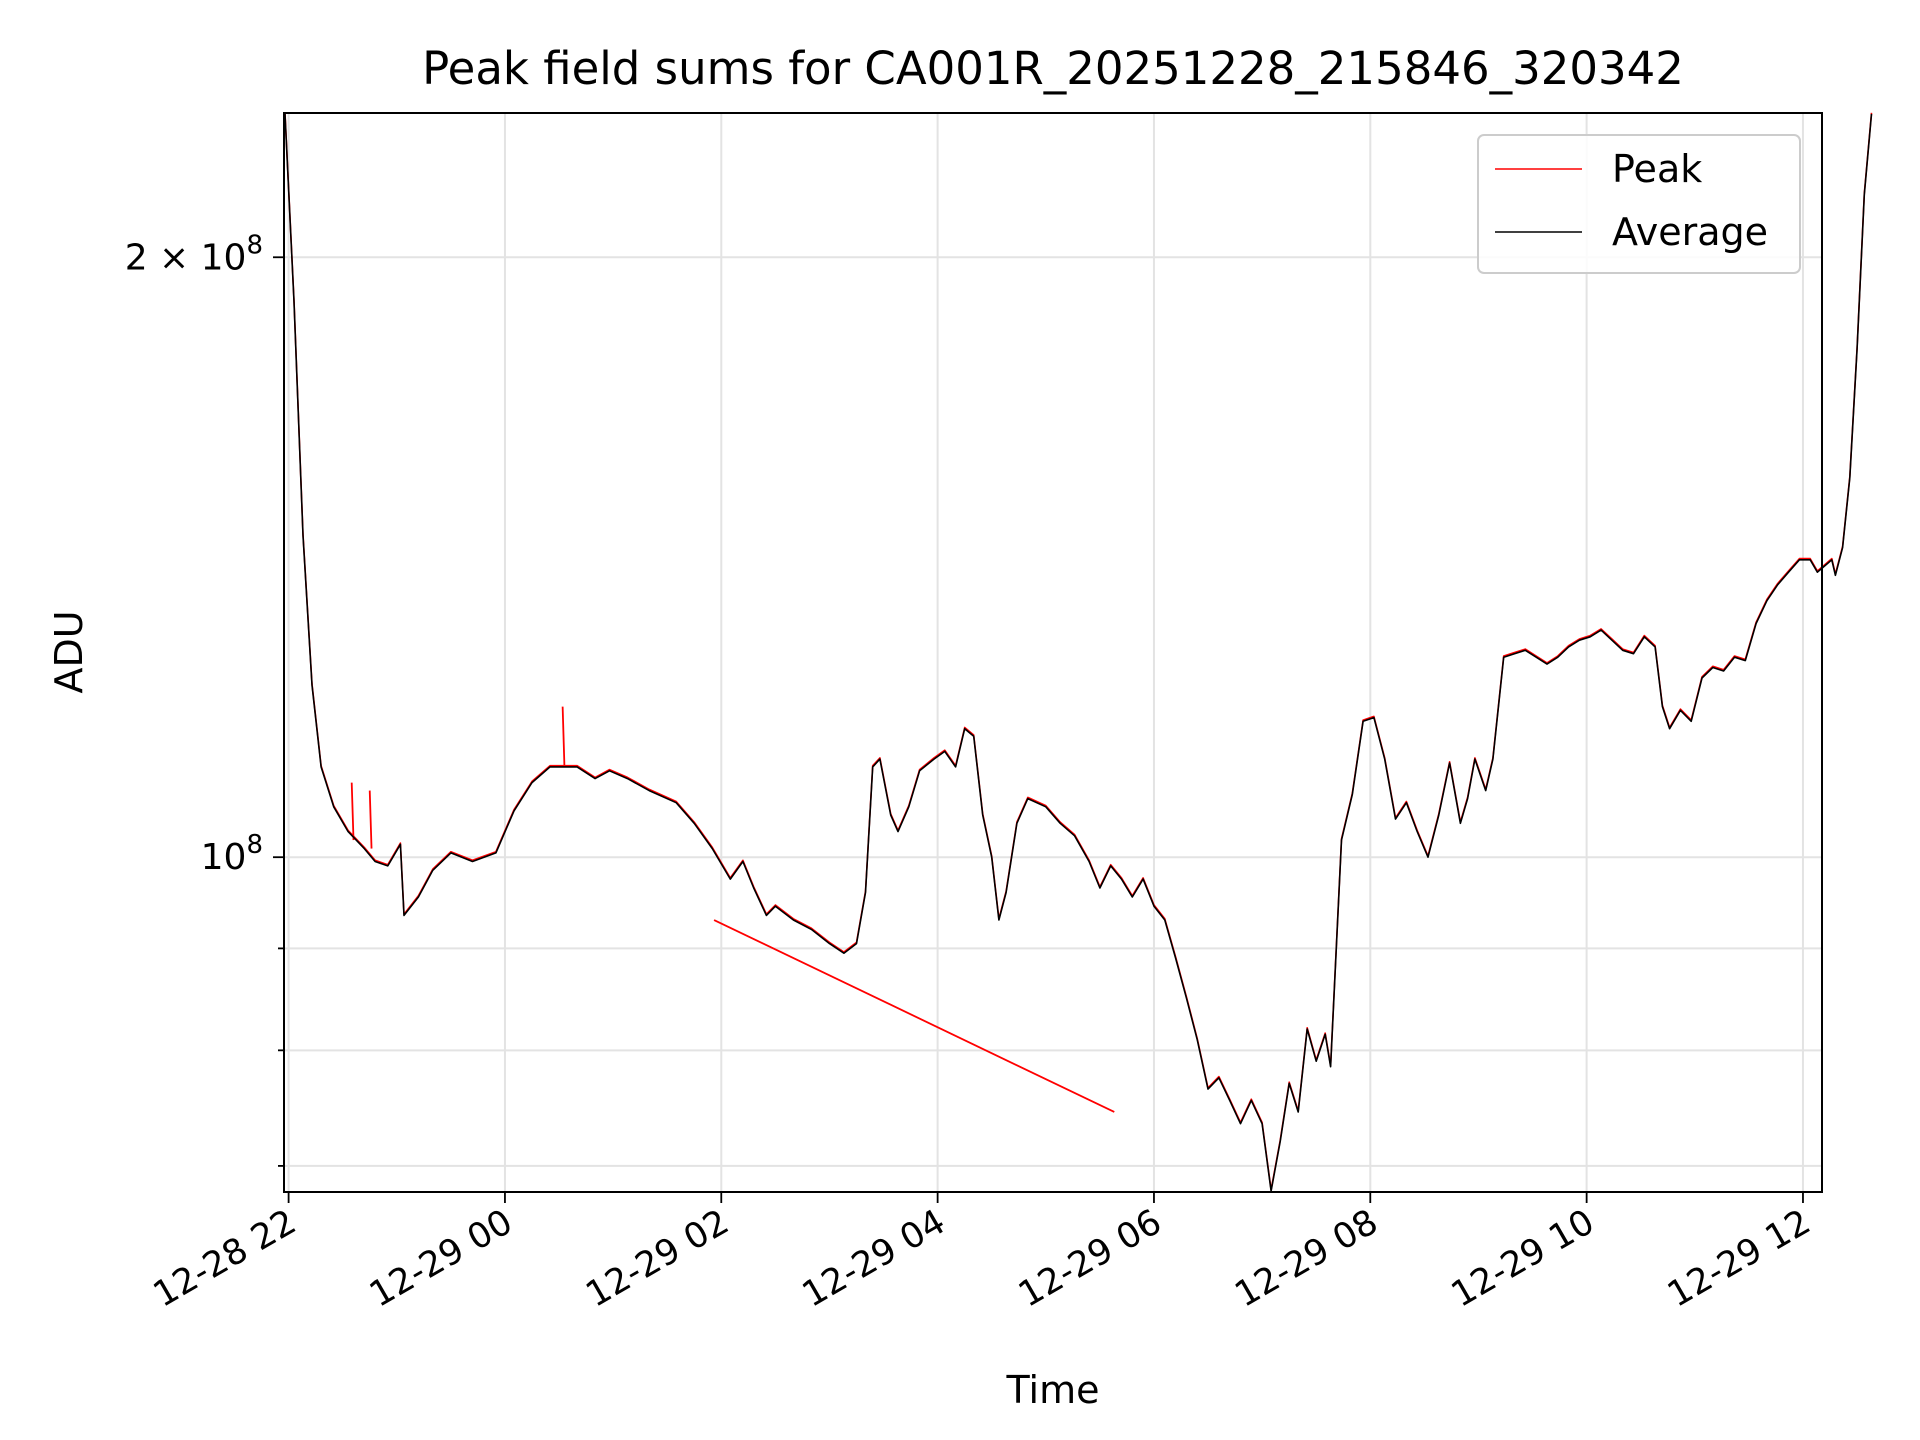 The height and width of the screenshot is (1440, 1920). Describe the element at coordinates (1657, 169) in the screenshot. I see `legend-label-peak: Peak` at that location.